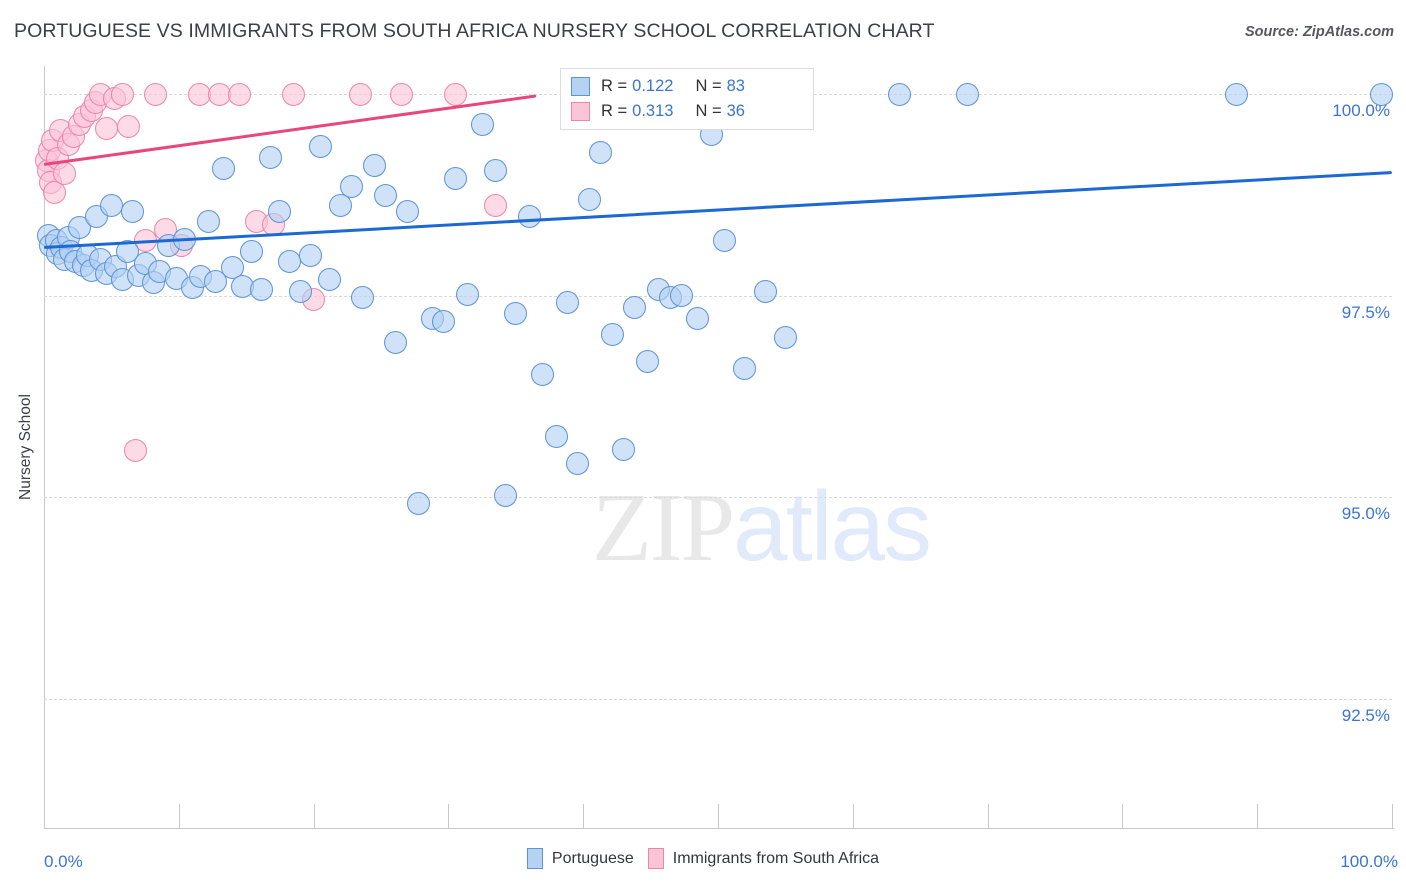  What do you see at coordinates (1369, 861) in the screenshot?
I see `x-axis-max-label: 100.0%` at bounding box center [1369, 861].